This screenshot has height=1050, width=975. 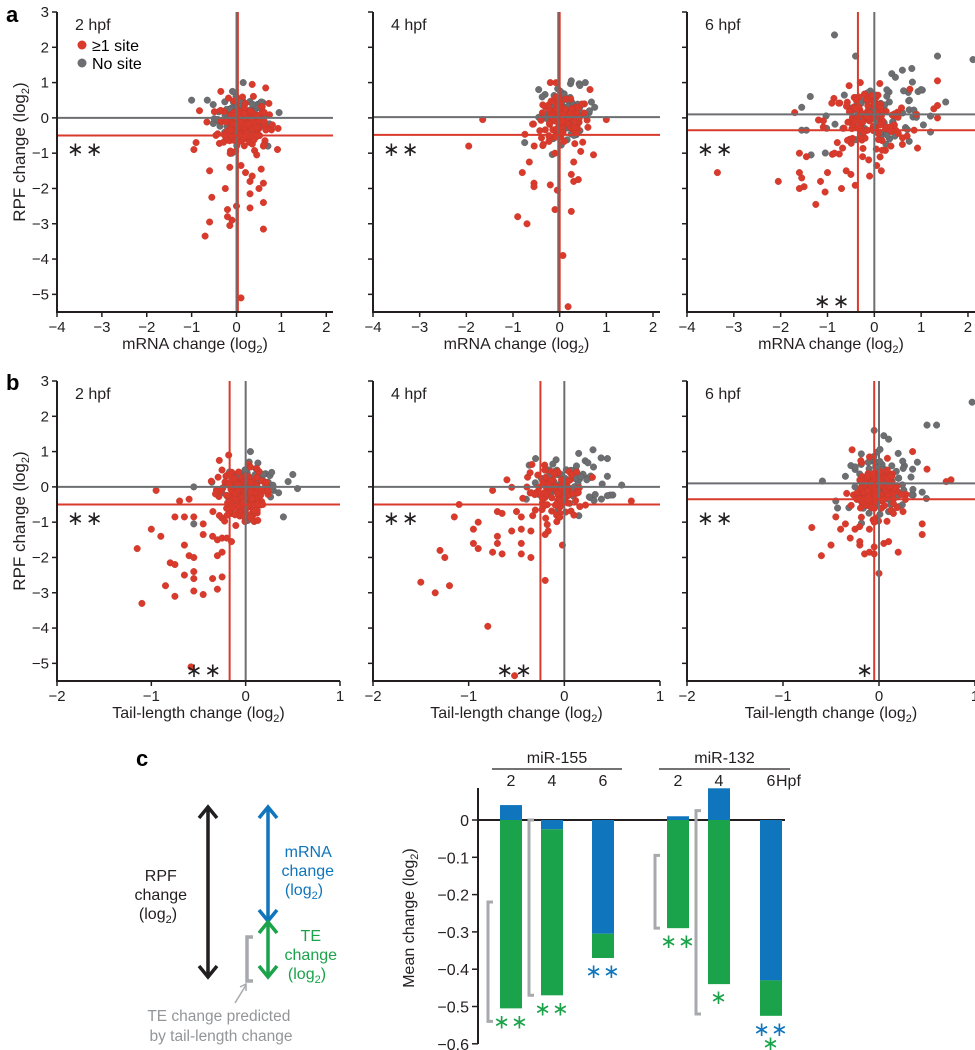 I want to click on panel-label-a: a, so click(x=12, y=14).